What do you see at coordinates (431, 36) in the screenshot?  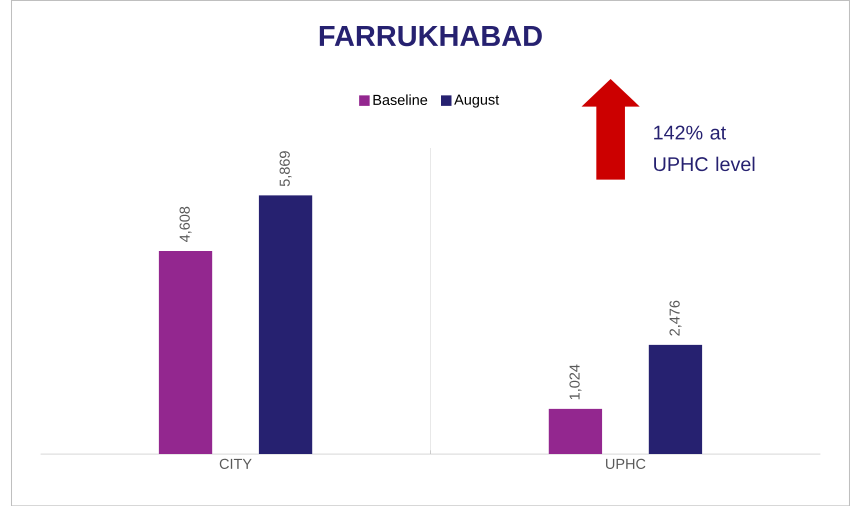 I see `chart-title: FARRUKHABAD` at bounding box center [431, 36].